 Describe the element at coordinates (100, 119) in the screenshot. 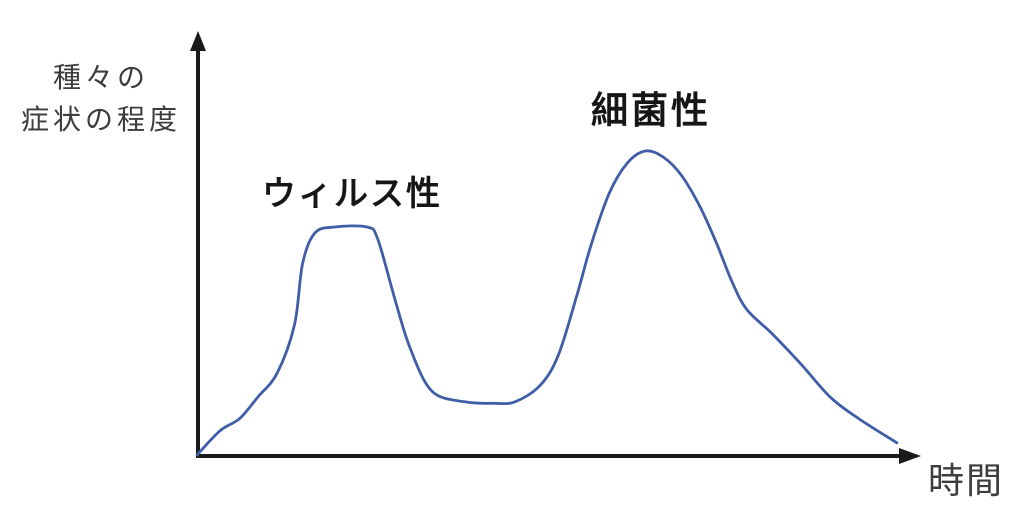

I see `y-axis-label-line2: 症状の程度` at that location.